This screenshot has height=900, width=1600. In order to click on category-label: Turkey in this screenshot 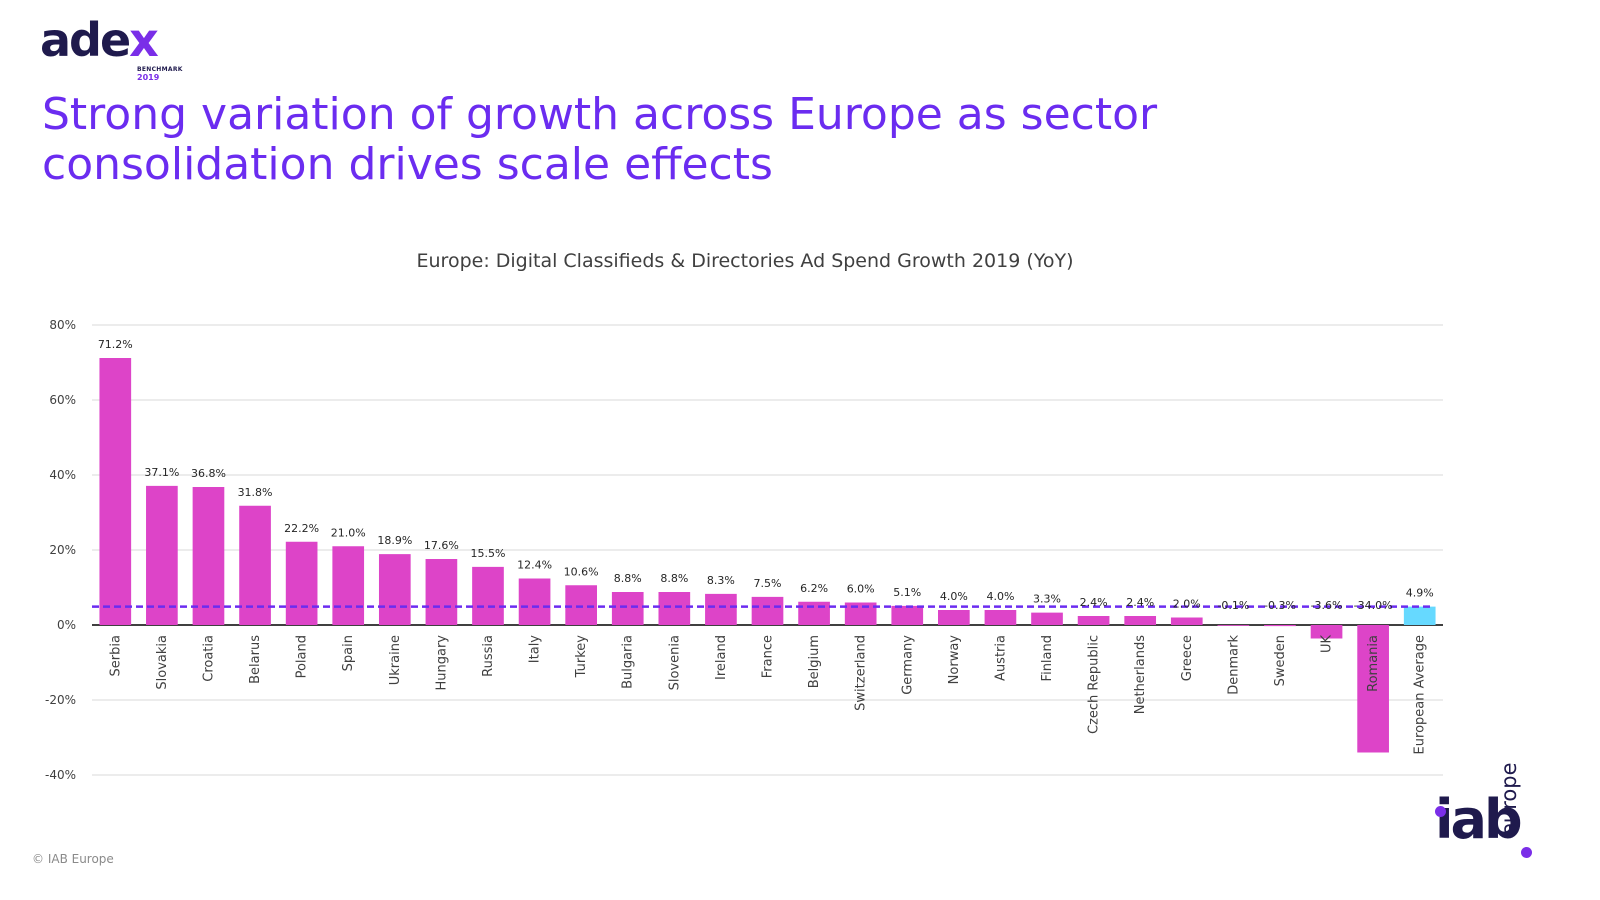, I will do `click(581, 657)`.